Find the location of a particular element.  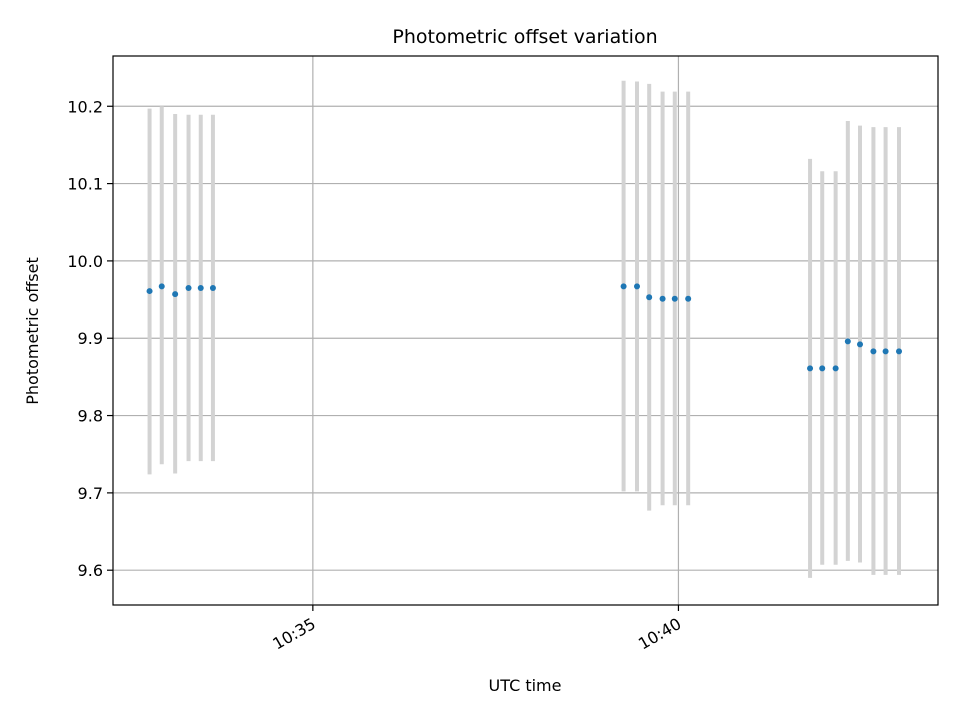

y-axis-ticks: 9.6 9.7 9.8 9.9 10.0 10.1 10.2 is located at coordinates (90, 338).